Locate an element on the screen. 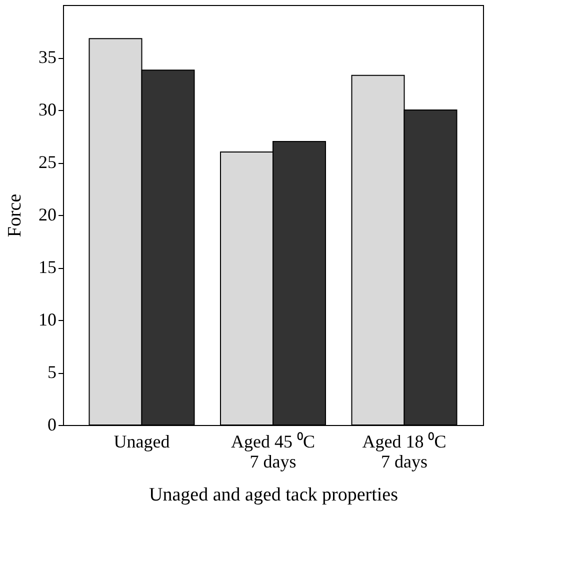 The width and height of the screenshot is (586, 577). x-axis-title: Unaged and aged tack properties is located at coordinates (273, 495).